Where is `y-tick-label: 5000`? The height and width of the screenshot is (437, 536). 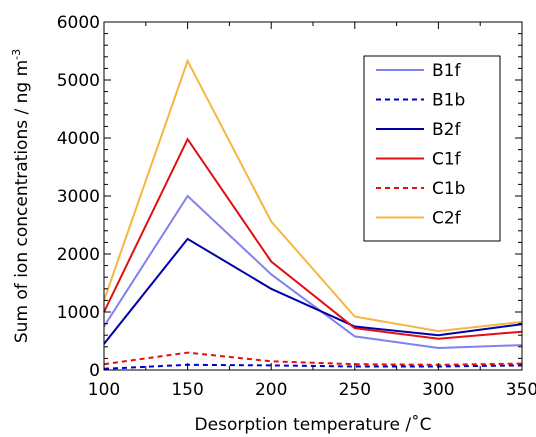
y-tick-label: 5000 is located at coordinates (78, 81).